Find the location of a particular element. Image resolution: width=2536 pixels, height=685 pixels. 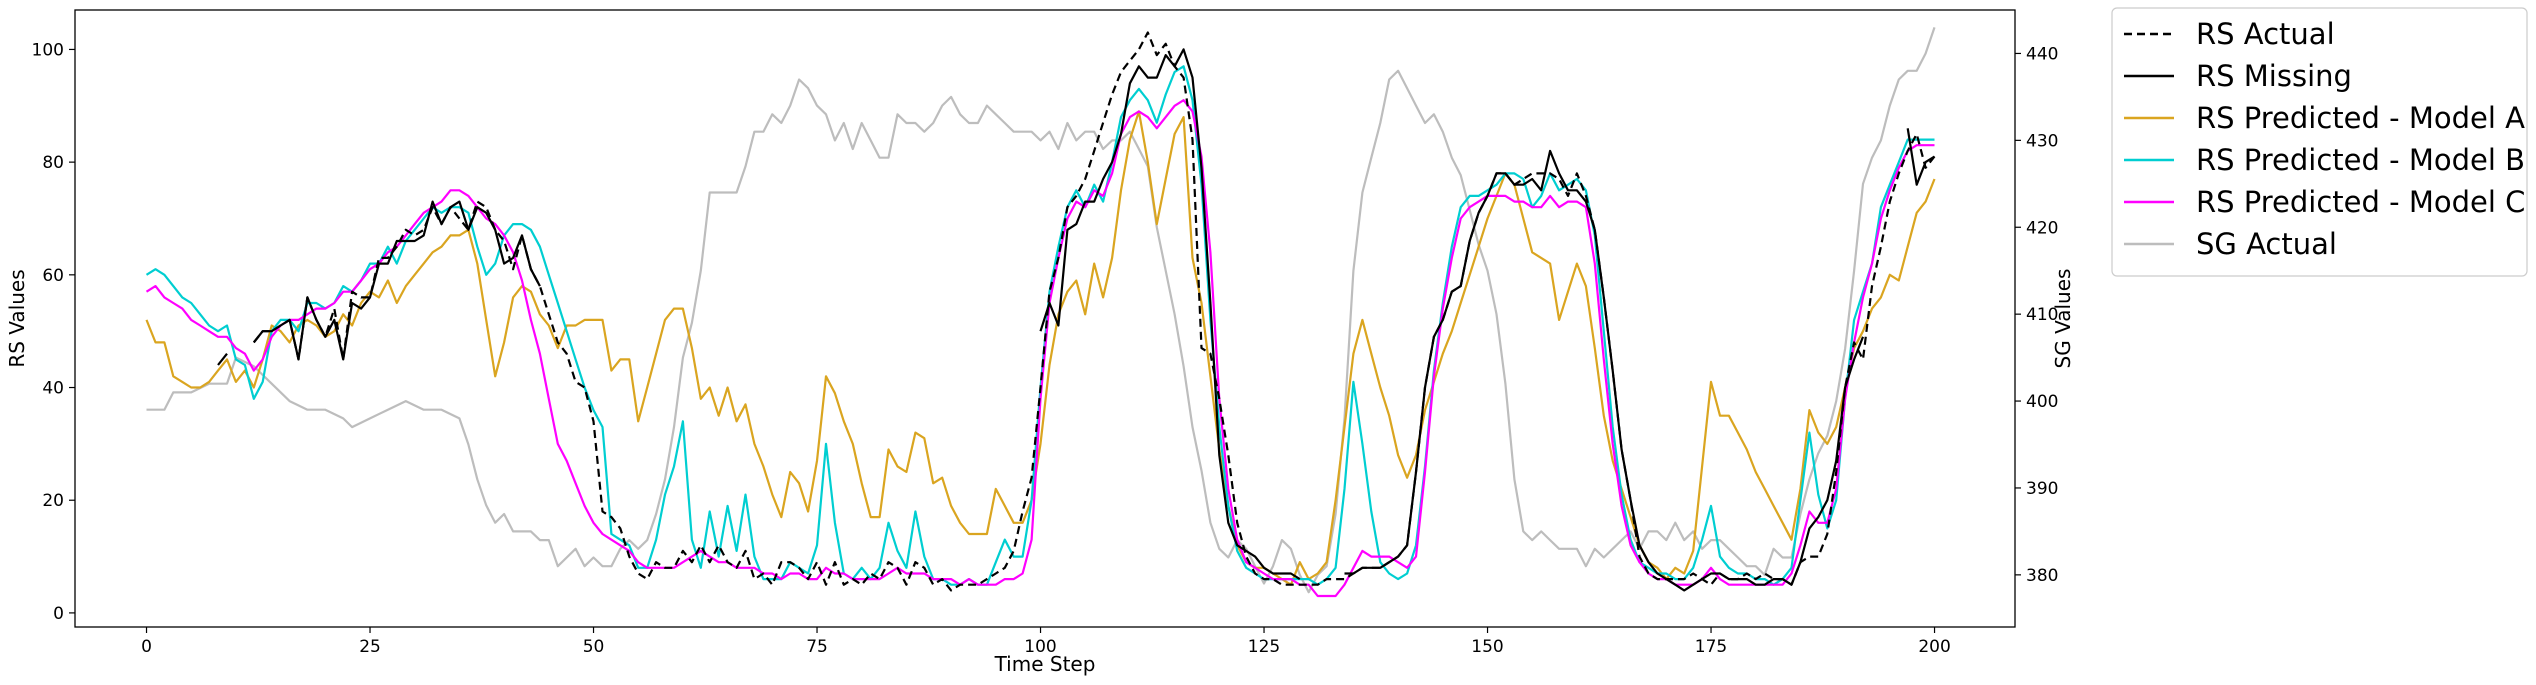

y-axis-title: RS Values is located at coordinates (17, 318).